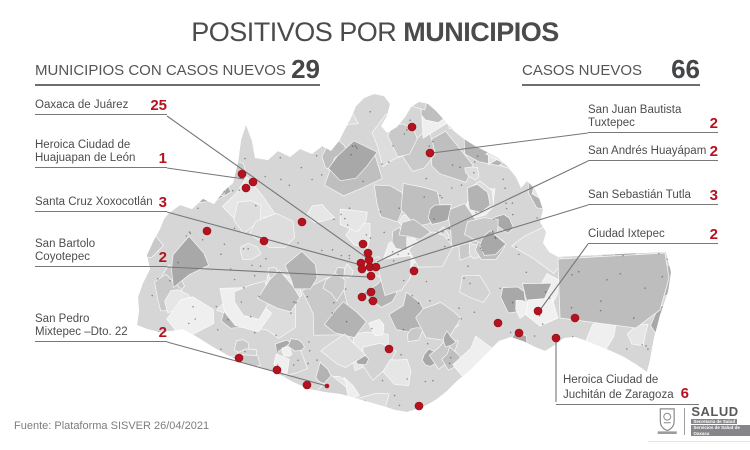 The height and width of the screenshot is (450, 750). I want to click on callout-tuxtepec: San Juan Bautista Tuxtepec 2, so click(653, 118).